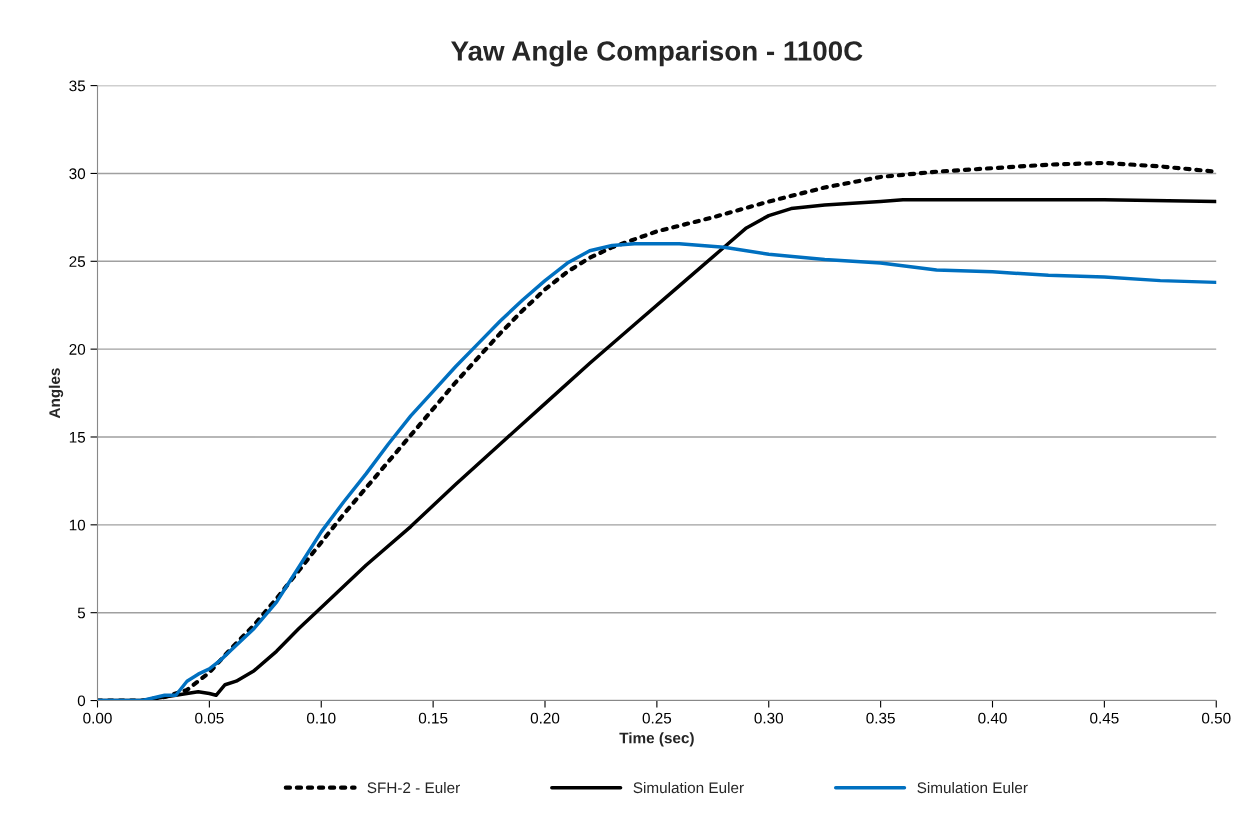 Image resolution: width=1250 pixels, height=831 pixels. What do you see at coordinates (1216, 718) in the screenshot?
I see `x-tick-label: 0.50` at bounding box center [1216, 718].